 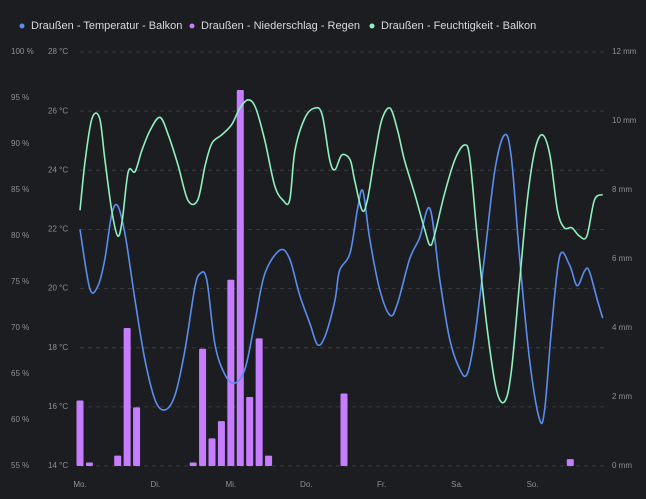 What do you see at coordinates (106, 26) in the screenshot?
I see `legend-label: Draußen - Temperatur - Balkon` at bounding box center [106, 26].